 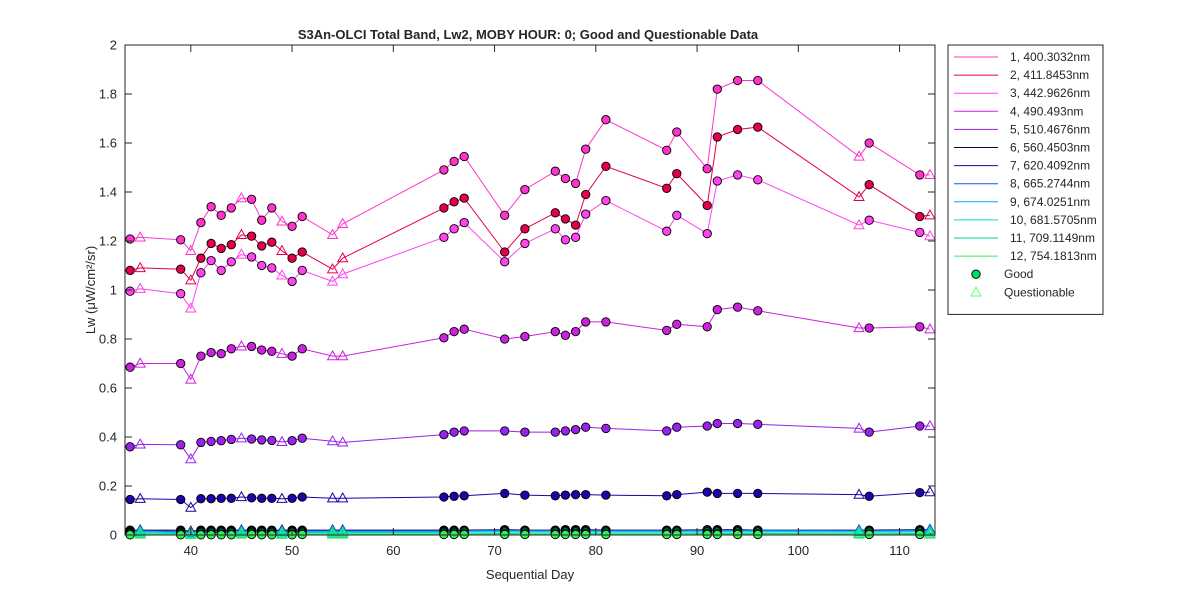 I want to click on x-tick-label: 70, so click(x=494, y=550).